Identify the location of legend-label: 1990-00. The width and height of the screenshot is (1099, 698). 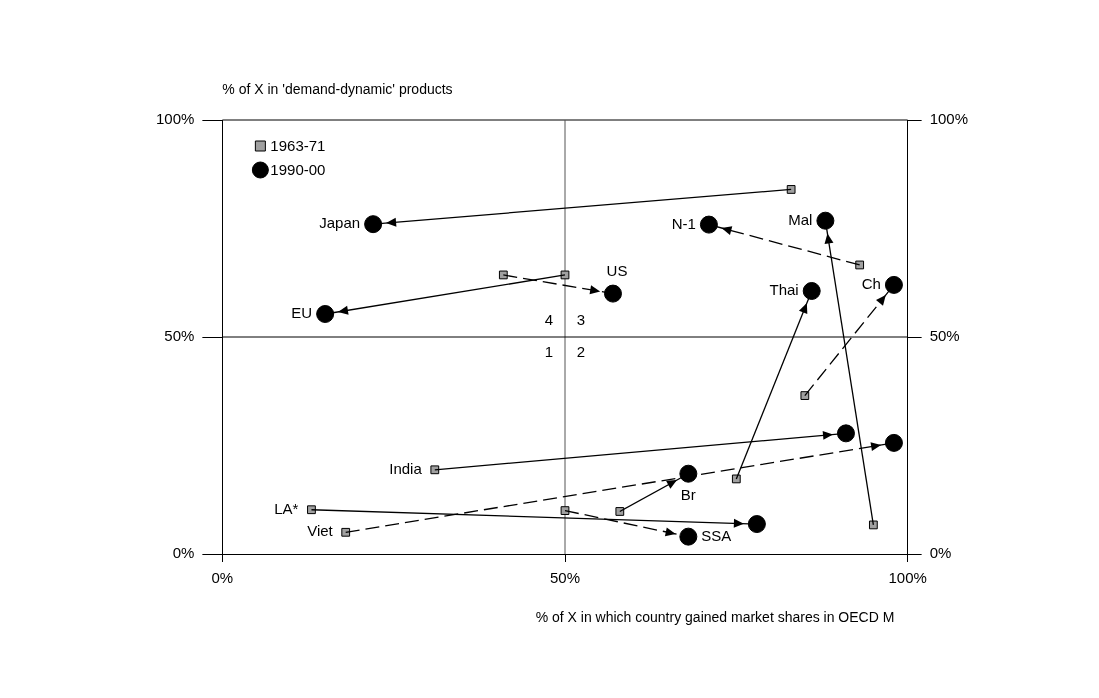
(298, 170).